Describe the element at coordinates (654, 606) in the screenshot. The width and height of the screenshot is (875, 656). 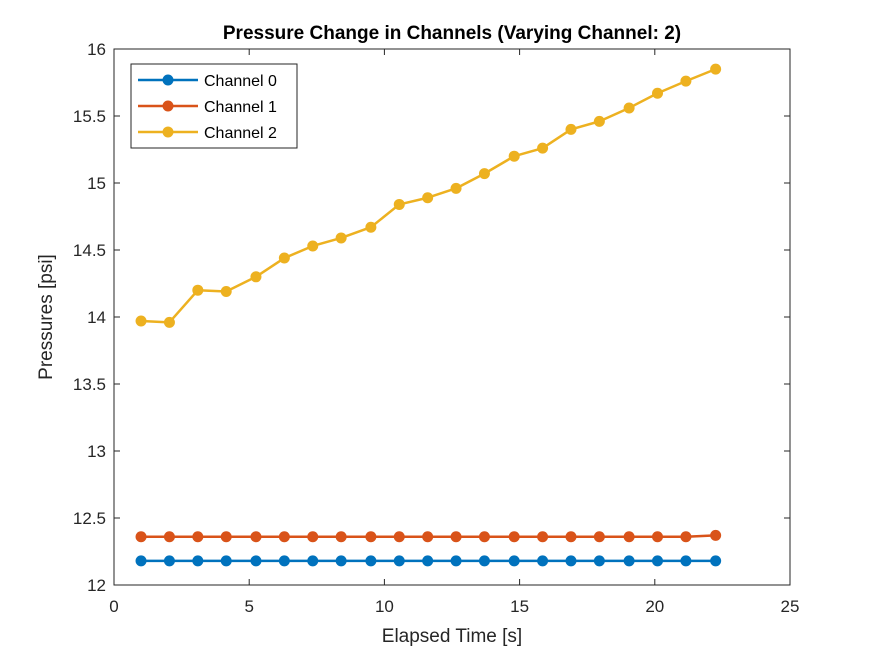
I see `x-tick-label: 20` at that location.